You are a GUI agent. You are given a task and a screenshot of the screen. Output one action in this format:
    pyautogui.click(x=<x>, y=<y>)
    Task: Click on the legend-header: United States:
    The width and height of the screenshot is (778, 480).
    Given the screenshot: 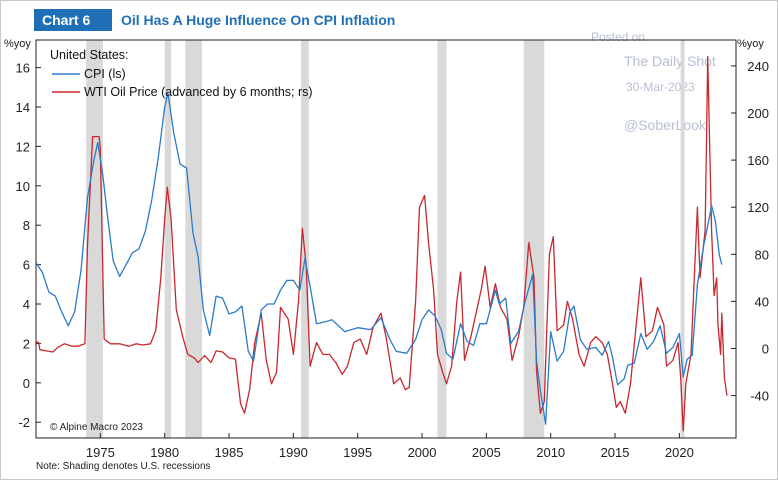 What is the action you would take?
    pyautogui.click(x=89, y=55)
    